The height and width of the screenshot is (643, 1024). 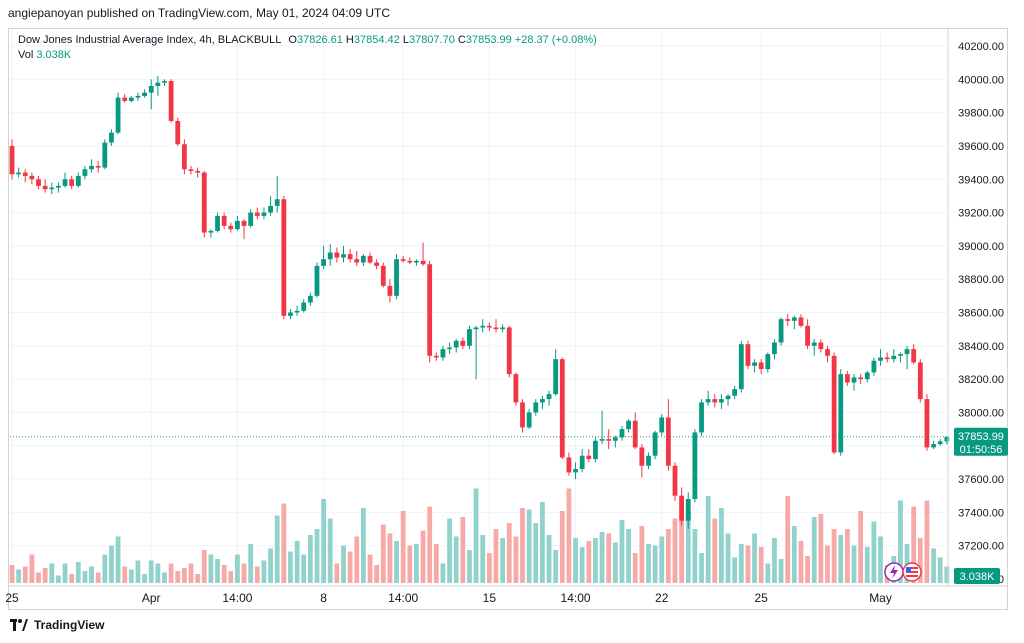 I want to click on legend-open: 37826.61, so click(x=319, y=40).